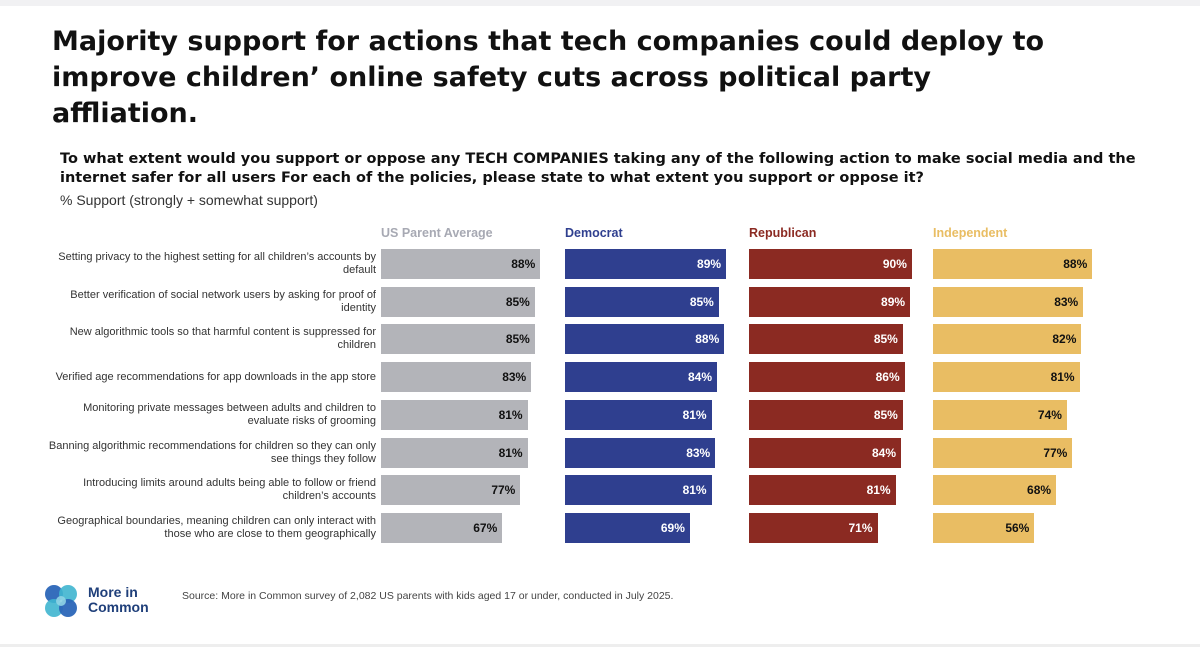 The width and height of the screenshot is (1200, 647). I want to click on logo-text: More in Common, so click(118, 599).